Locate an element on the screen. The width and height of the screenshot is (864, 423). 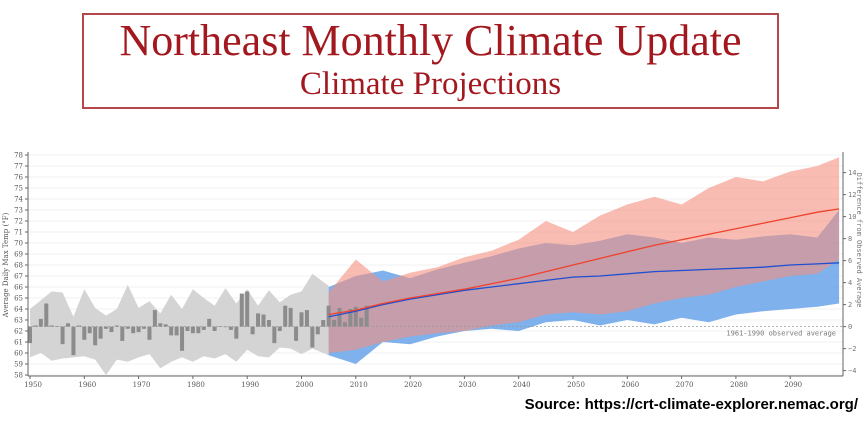
x-tick-label: 2050 is located at coordinates (576, 385).